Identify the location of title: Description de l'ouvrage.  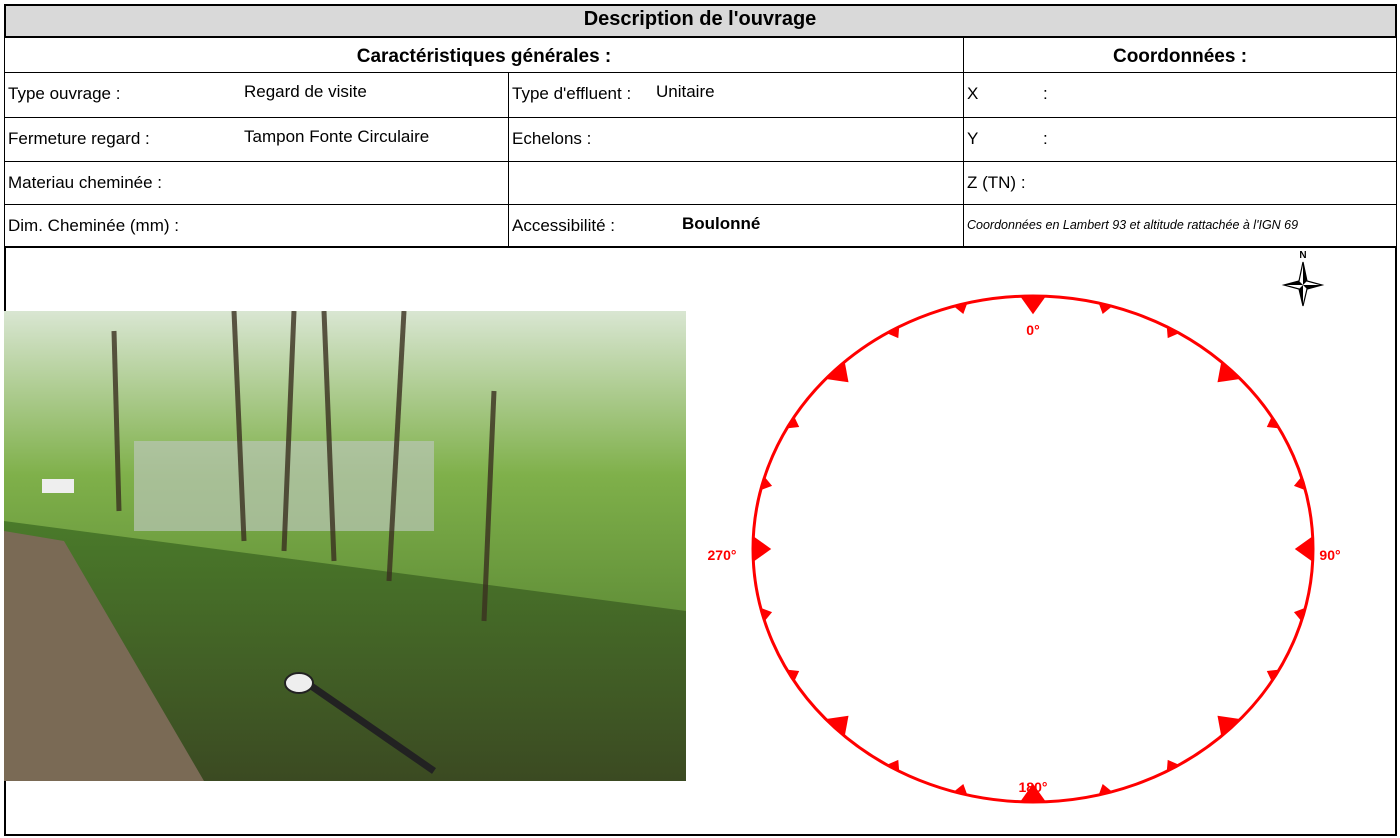
(700, 19).